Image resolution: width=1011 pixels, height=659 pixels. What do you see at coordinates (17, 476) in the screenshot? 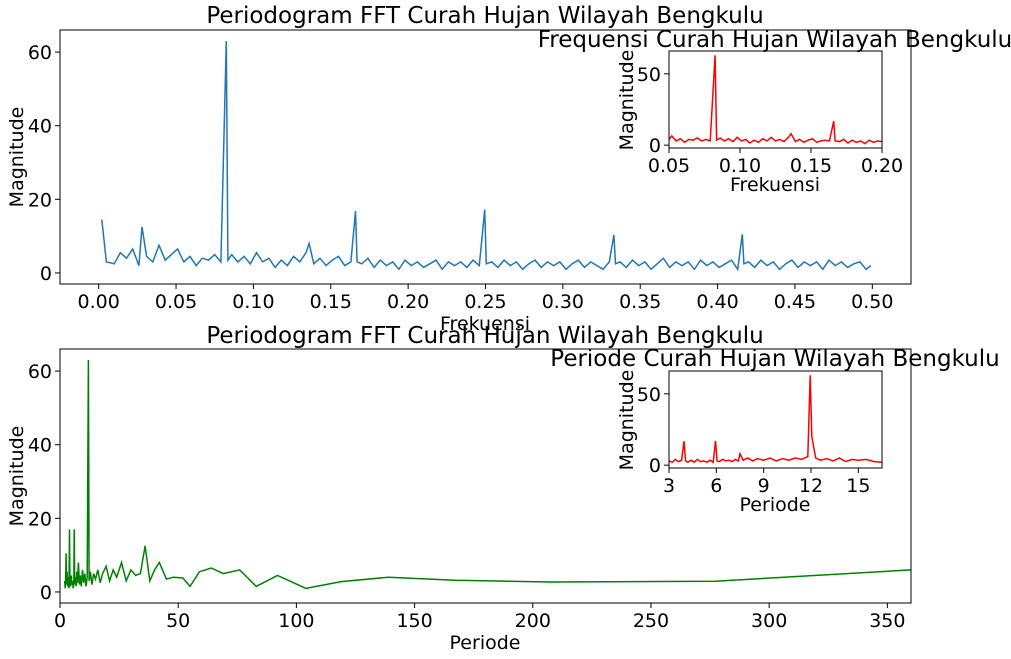
I see `bottom-chart-ylabel: Magnitude` at bounding box center [17, 476].